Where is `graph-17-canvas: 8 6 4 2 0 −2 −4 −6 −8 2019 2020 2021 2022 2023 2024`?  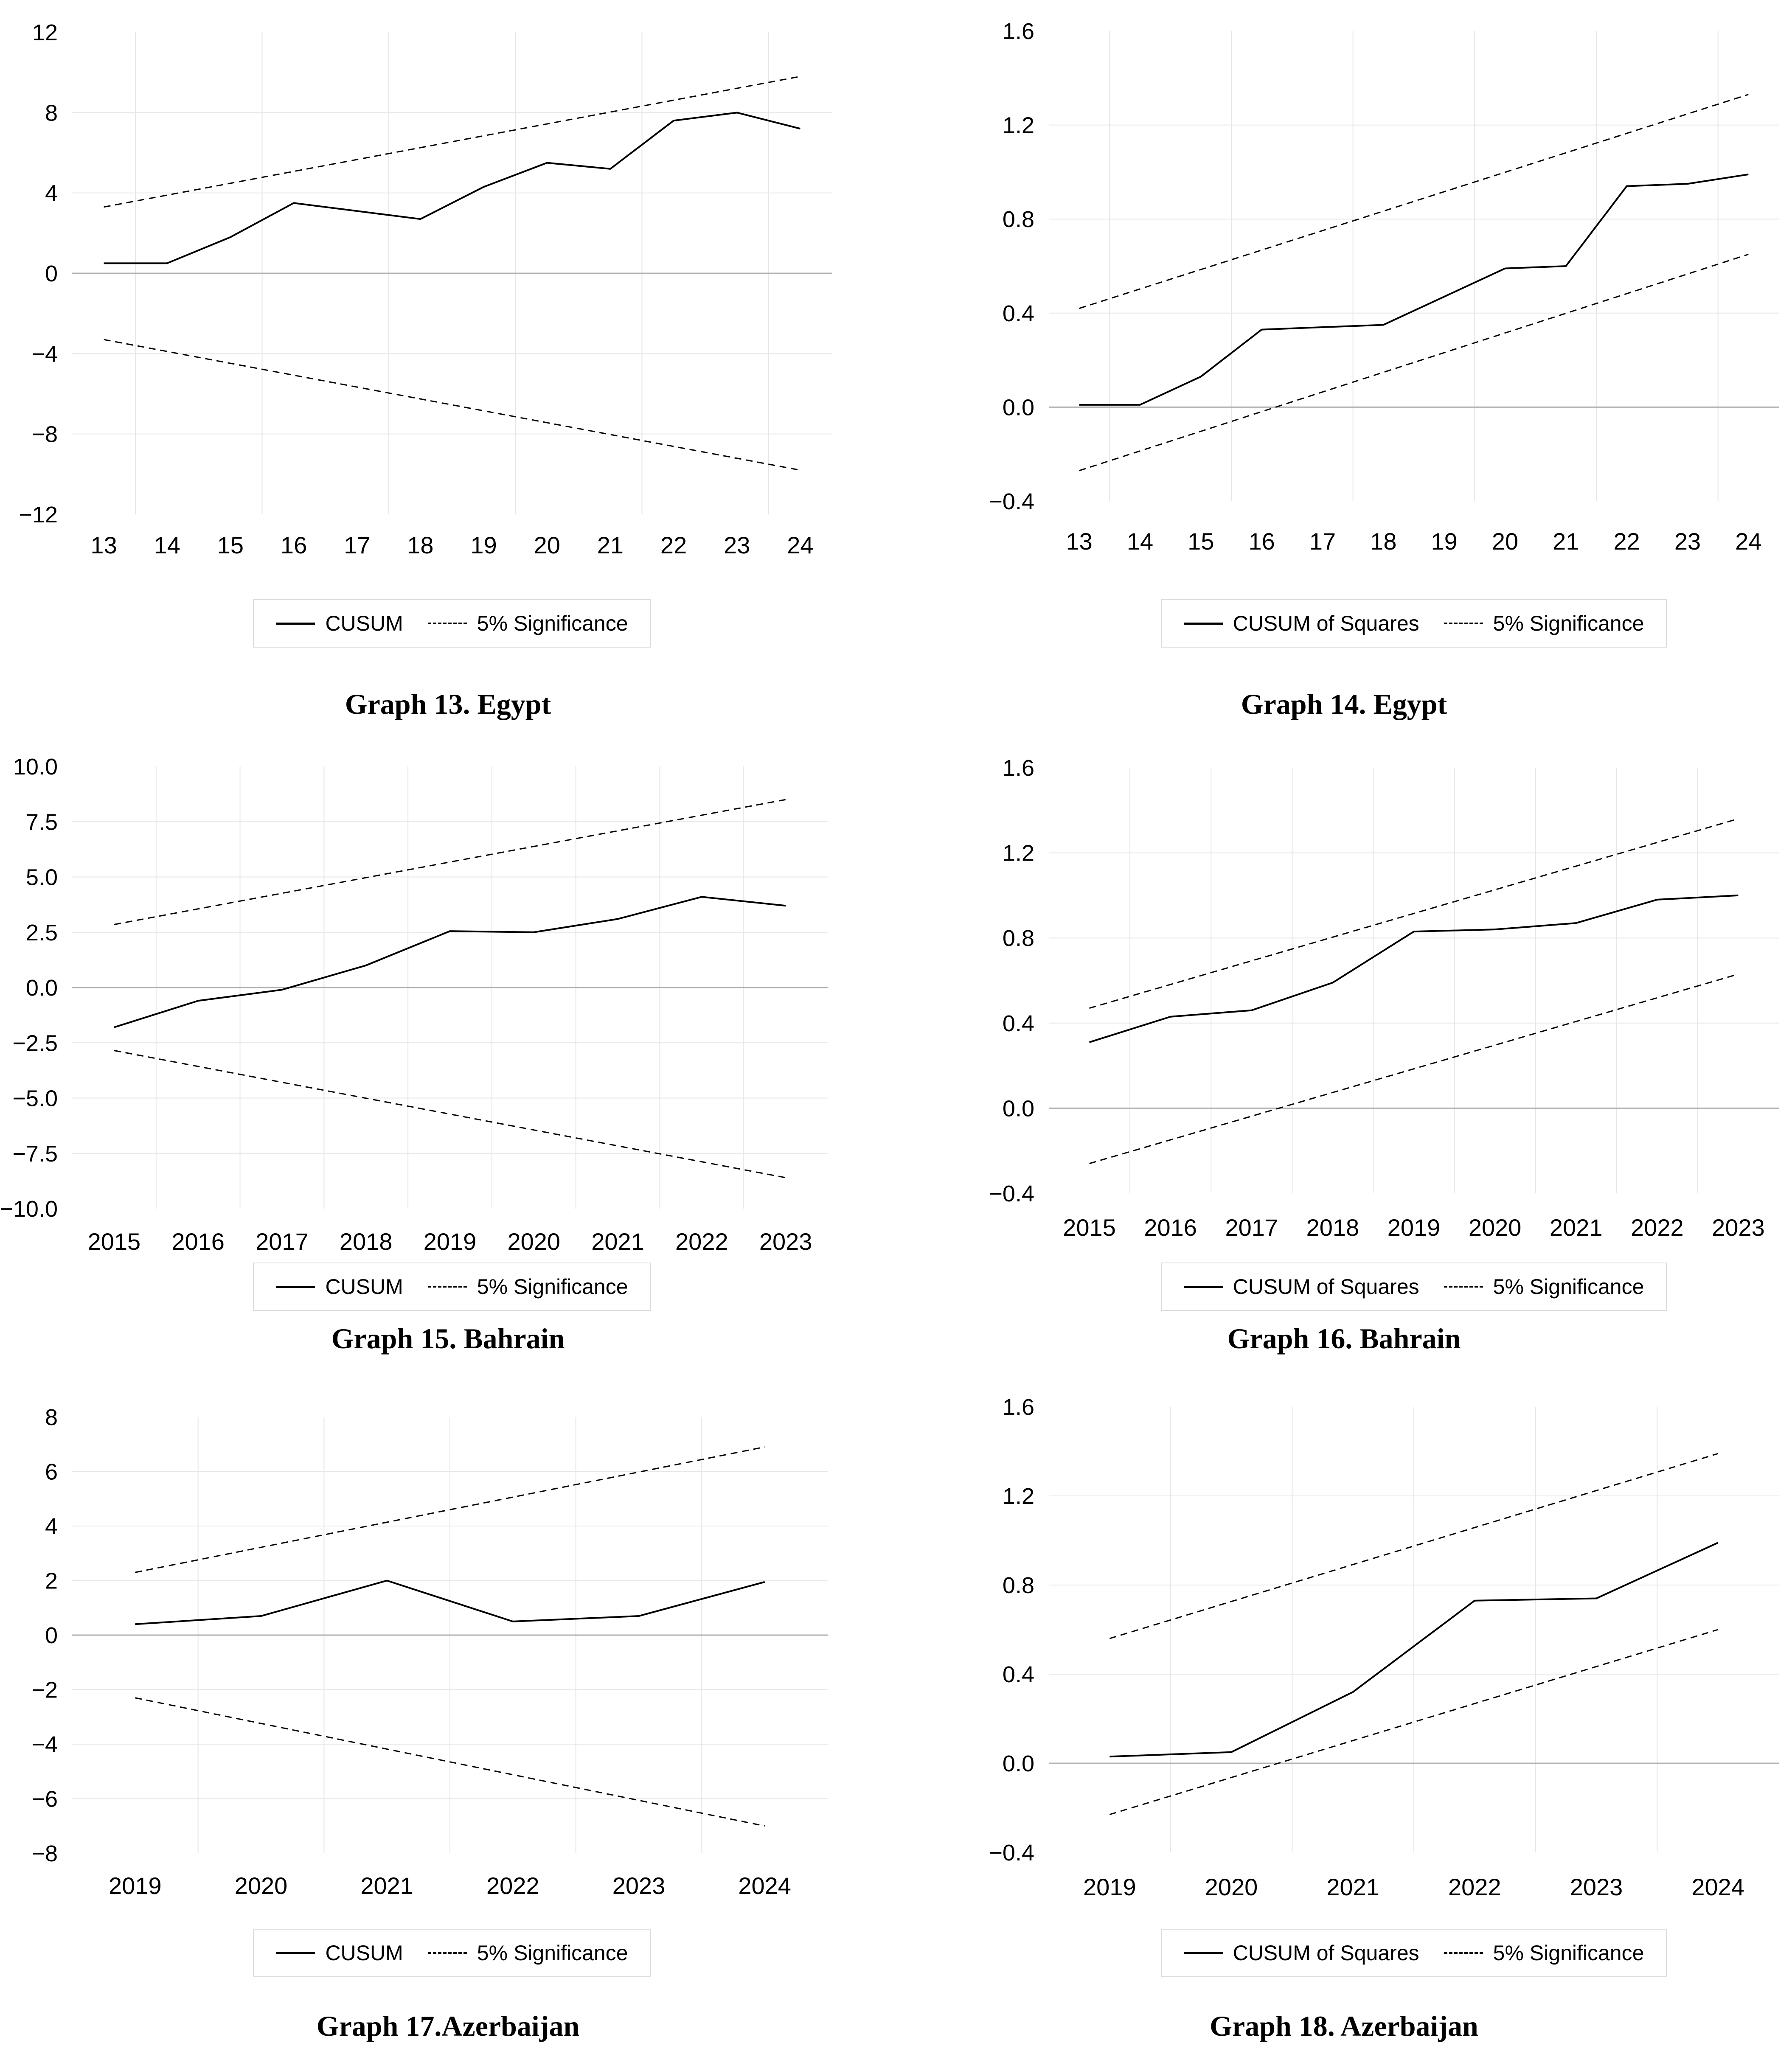
graph-17-canvas: 8 6 4 2 0 −2 −4 −6 −8 2019 2020 2021 2022 2023 2024 is located at coordinates (429, 1652).